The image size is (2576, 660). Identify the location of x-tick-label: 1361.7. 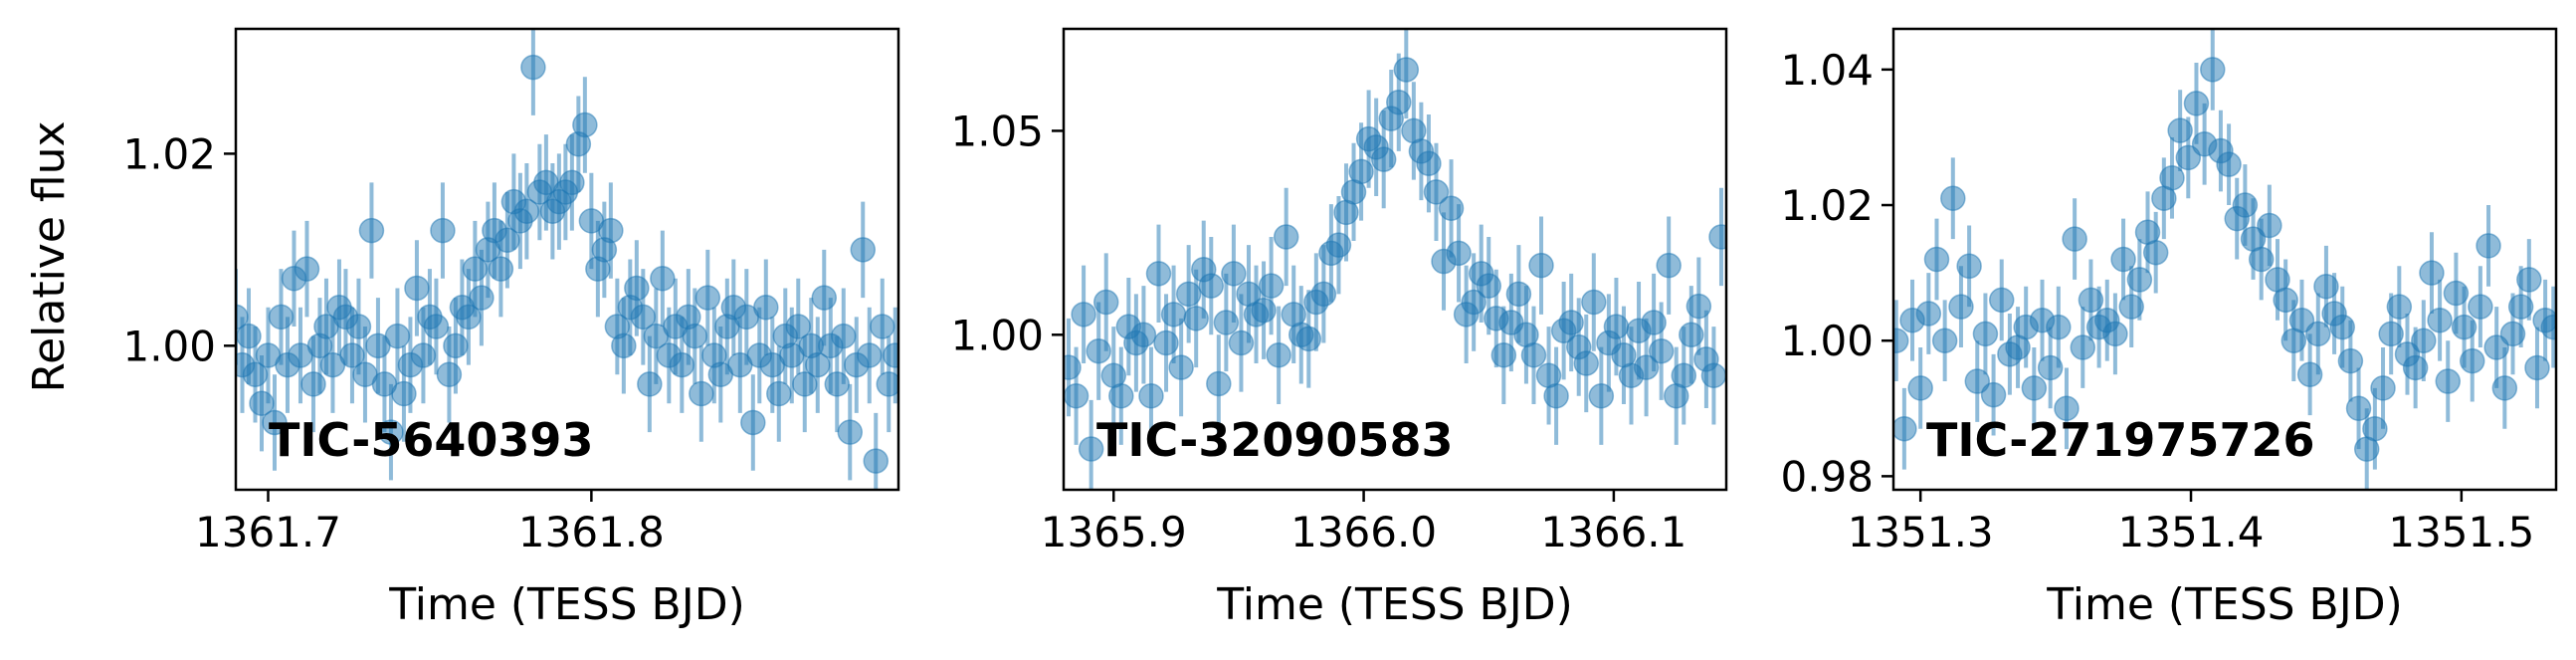
(268, 532).